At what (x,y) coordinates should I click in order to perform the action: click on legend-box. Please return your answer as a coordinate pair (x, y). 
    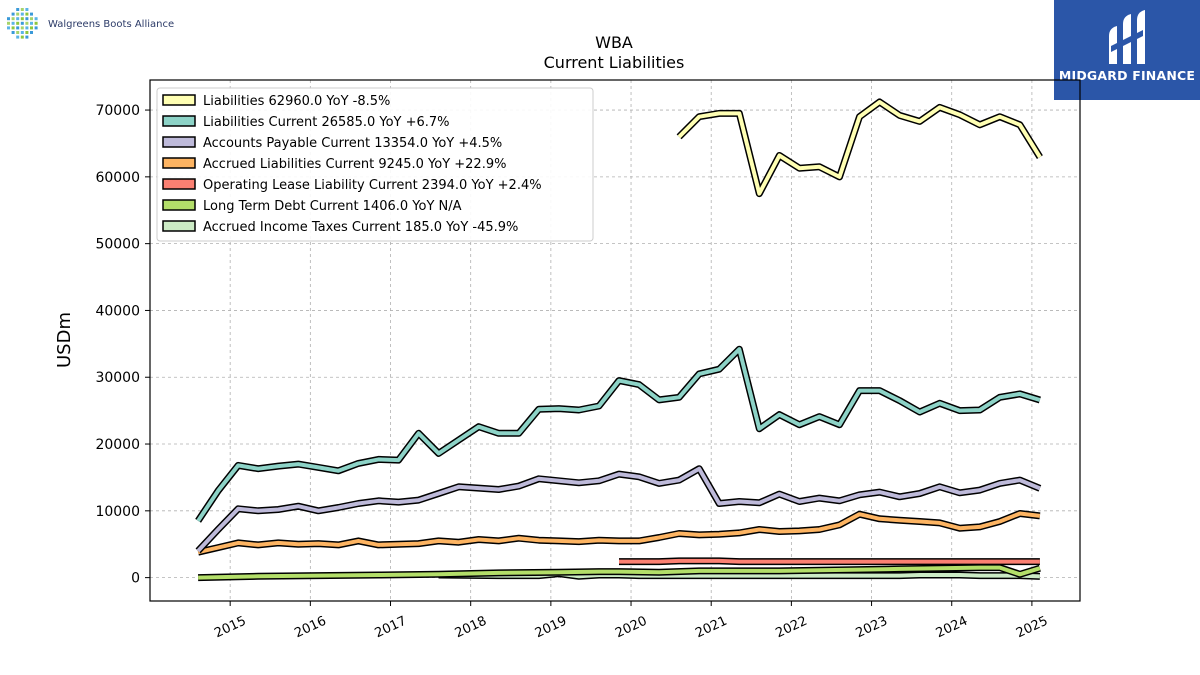
    Looking at the image, I should click on (375, 164).